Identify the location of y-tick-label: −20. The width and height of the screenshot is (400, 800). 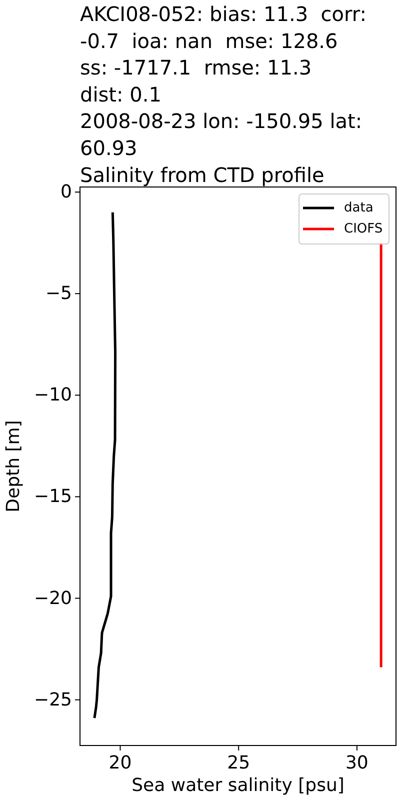
(53, 598).